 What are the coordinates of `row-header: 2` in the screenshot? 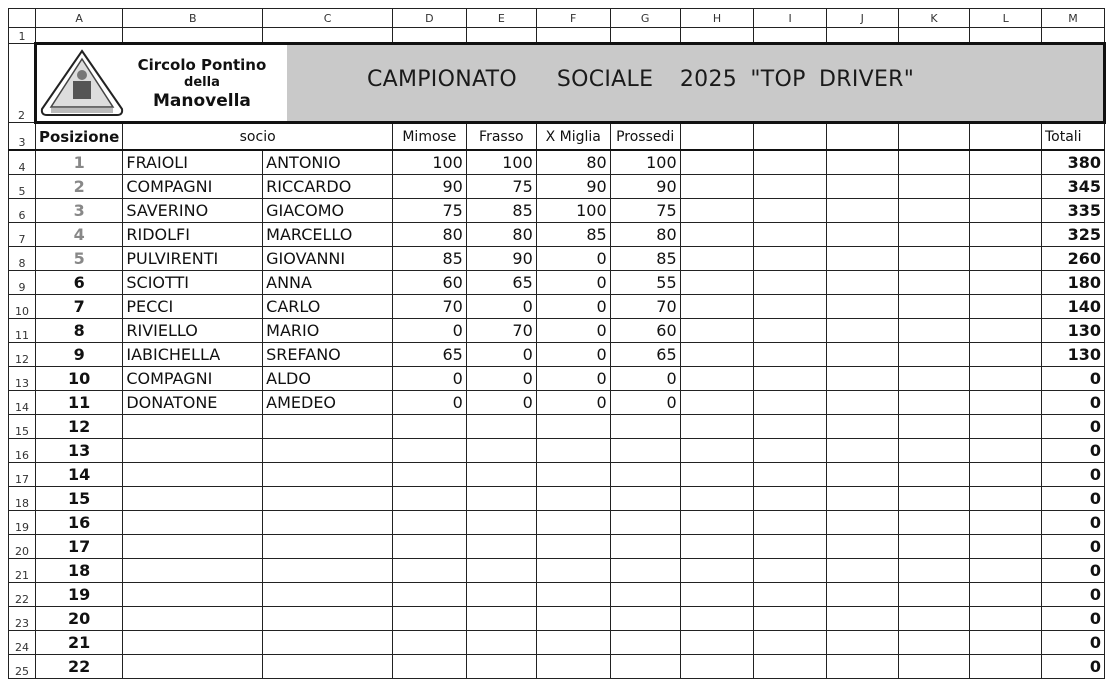 It's located at (22, 83).